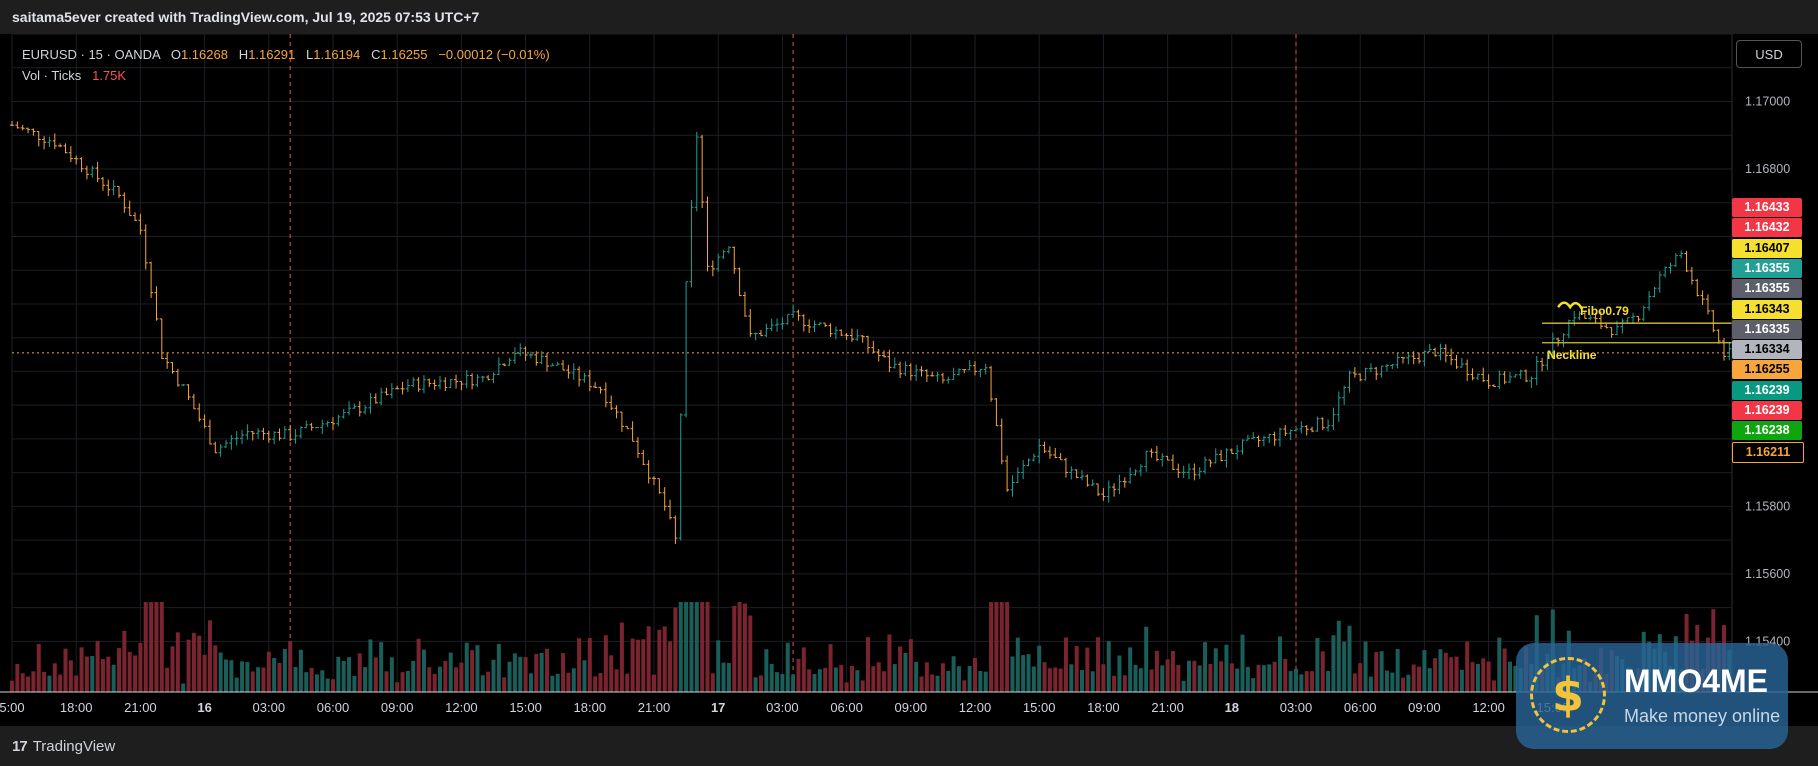  I want to click on volume-value: 1.75K, so click(109, 75).